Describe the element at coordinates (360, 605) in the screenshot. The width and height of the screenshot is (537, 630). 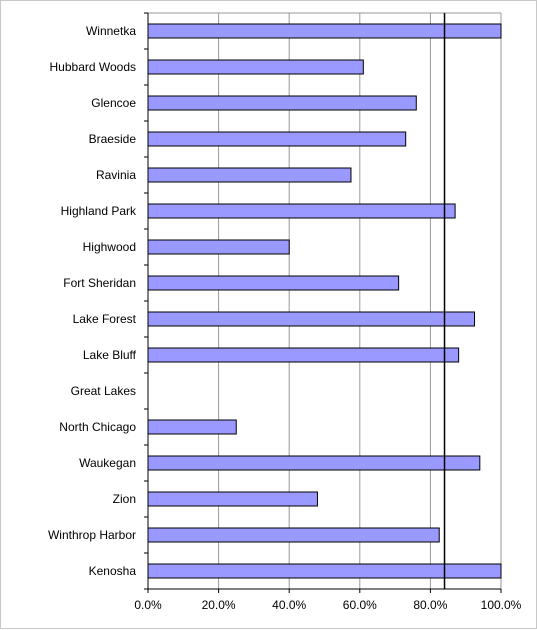
I see `x-tick-label: 60.0%` at that location.